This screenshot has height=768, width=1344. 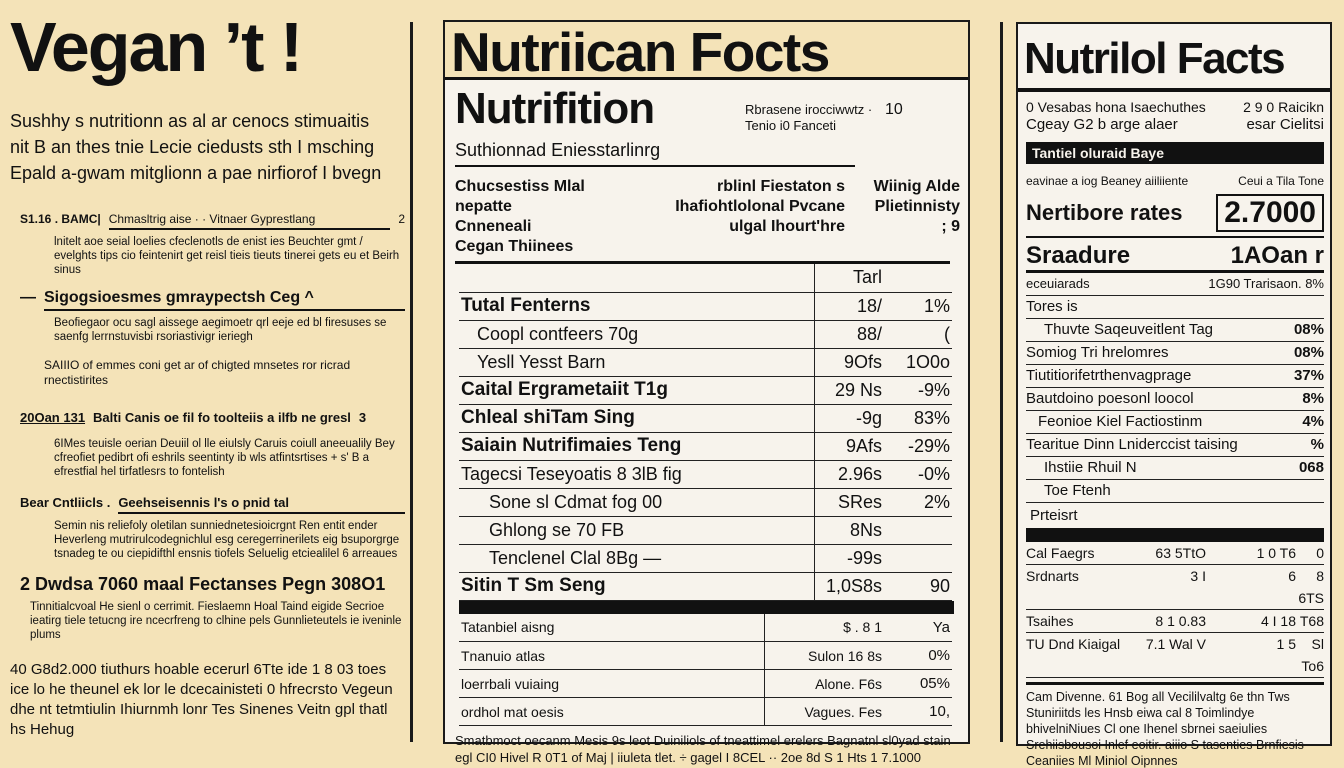 I want to click on label-subtitle: Suthionnad Eniesstarlinrg, so click(x=655, y=150).